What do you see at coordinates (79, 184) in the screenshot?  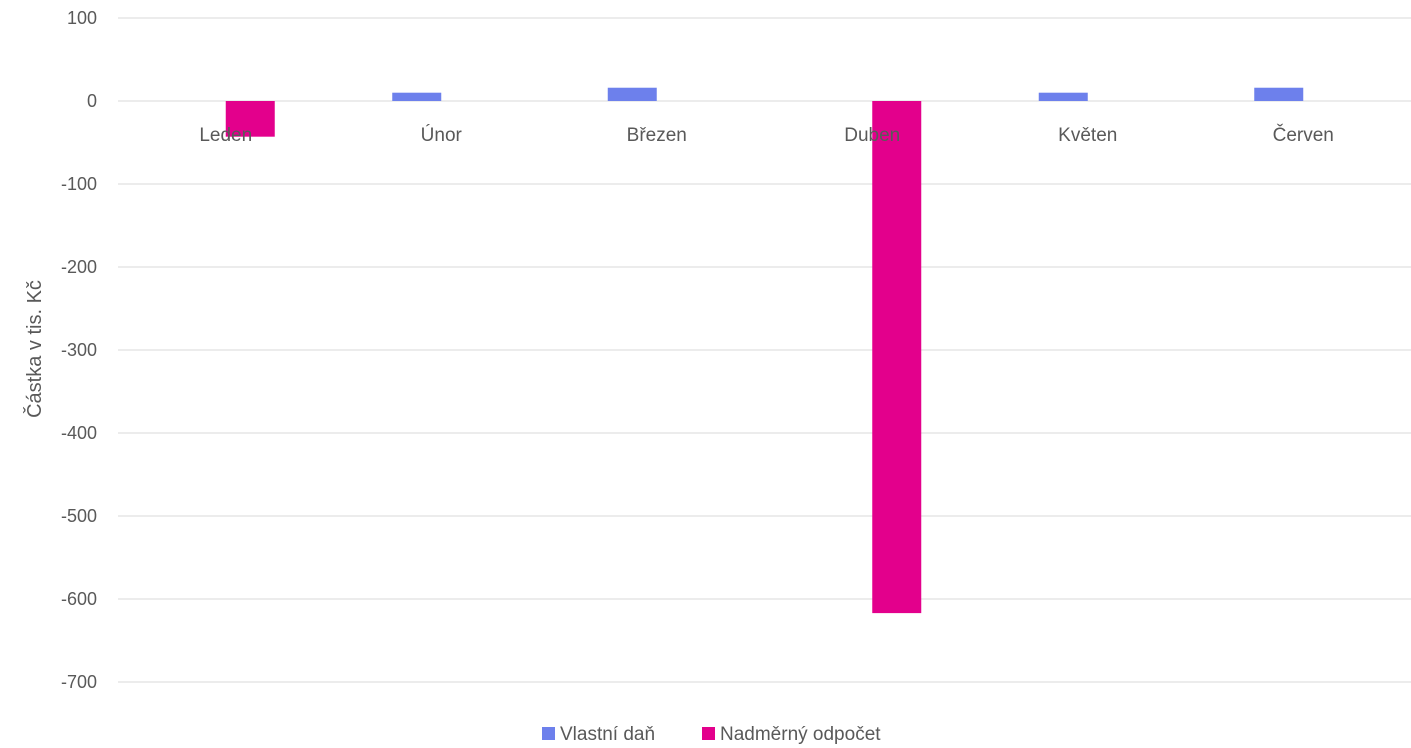 I see `y-tick-label: -100` at bounding box center [79, 184].